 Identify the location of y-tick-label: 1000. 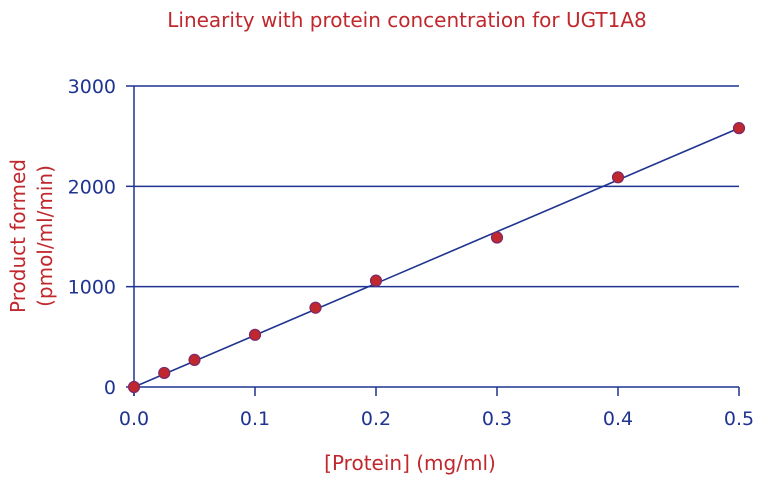
(92, 288).